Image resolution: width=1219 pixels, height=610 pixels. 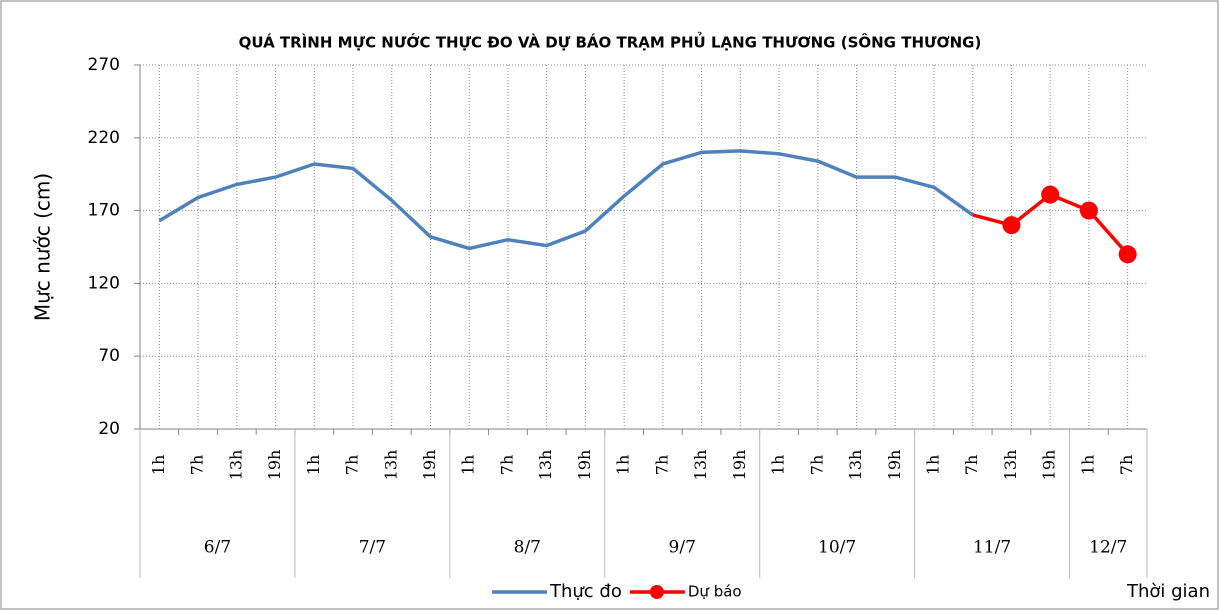 I want to click on y-tick-label: 120, so click(x=104, y=283).